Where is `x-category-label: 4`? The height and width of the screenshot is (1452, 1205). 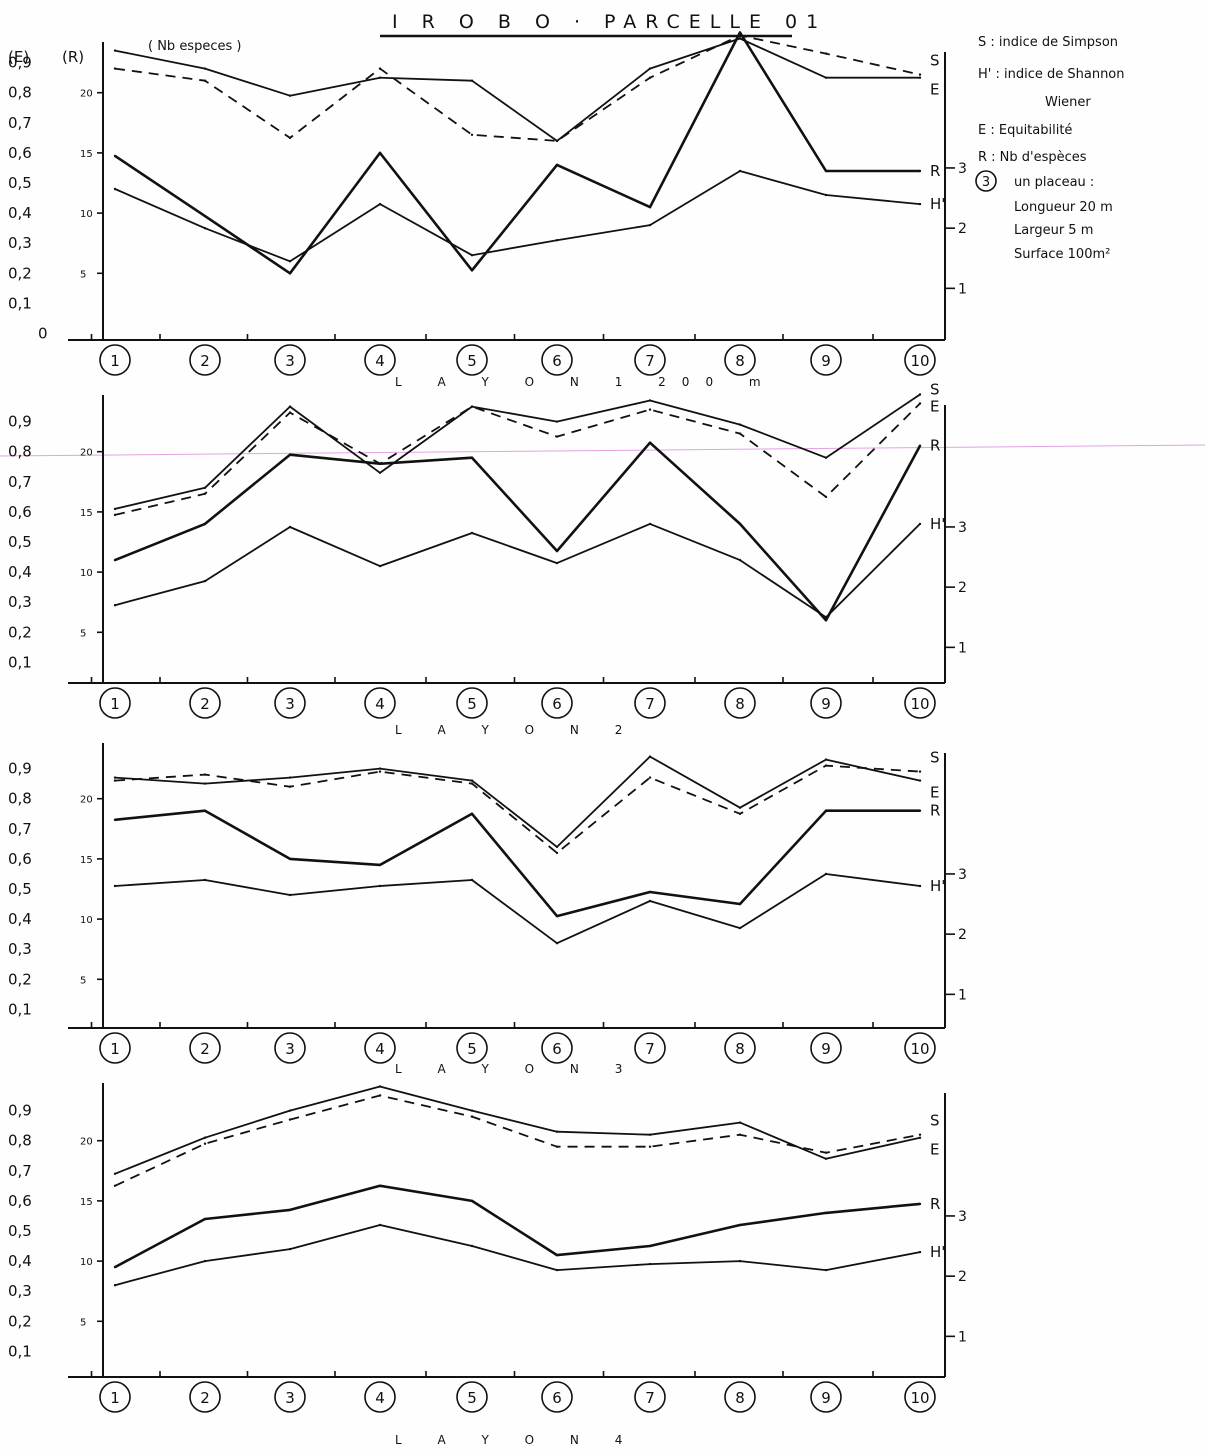
x-category-label: 4 is located at coordinates (380, 1398).